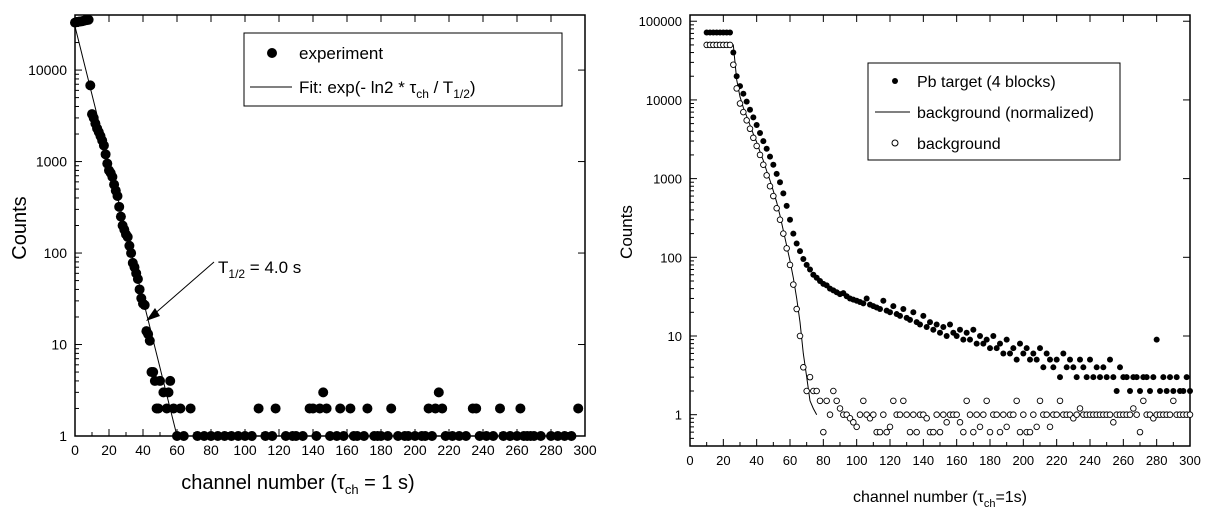  I want to click on right-x-tick-label: 0, so click(689, 460).